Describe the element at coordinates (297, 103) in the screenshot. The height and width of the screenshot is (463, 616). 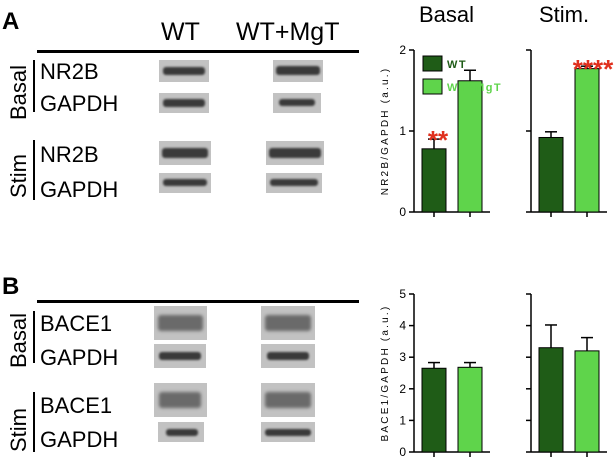
I see `blot-gapdh-basal-mgt` at that location.